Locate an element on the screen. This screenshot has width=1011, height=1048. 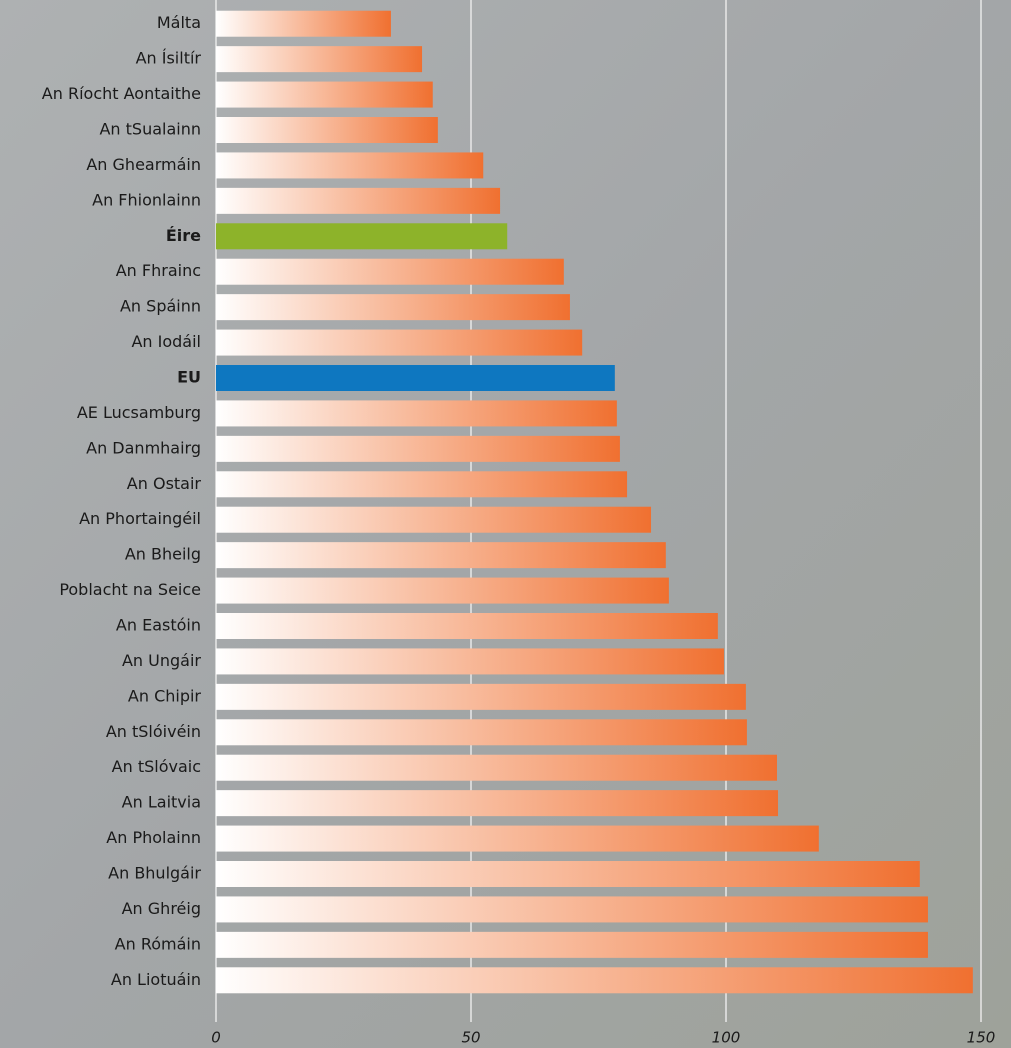
y-tick-label: An Eastóin is located at coordinates (158, 625).